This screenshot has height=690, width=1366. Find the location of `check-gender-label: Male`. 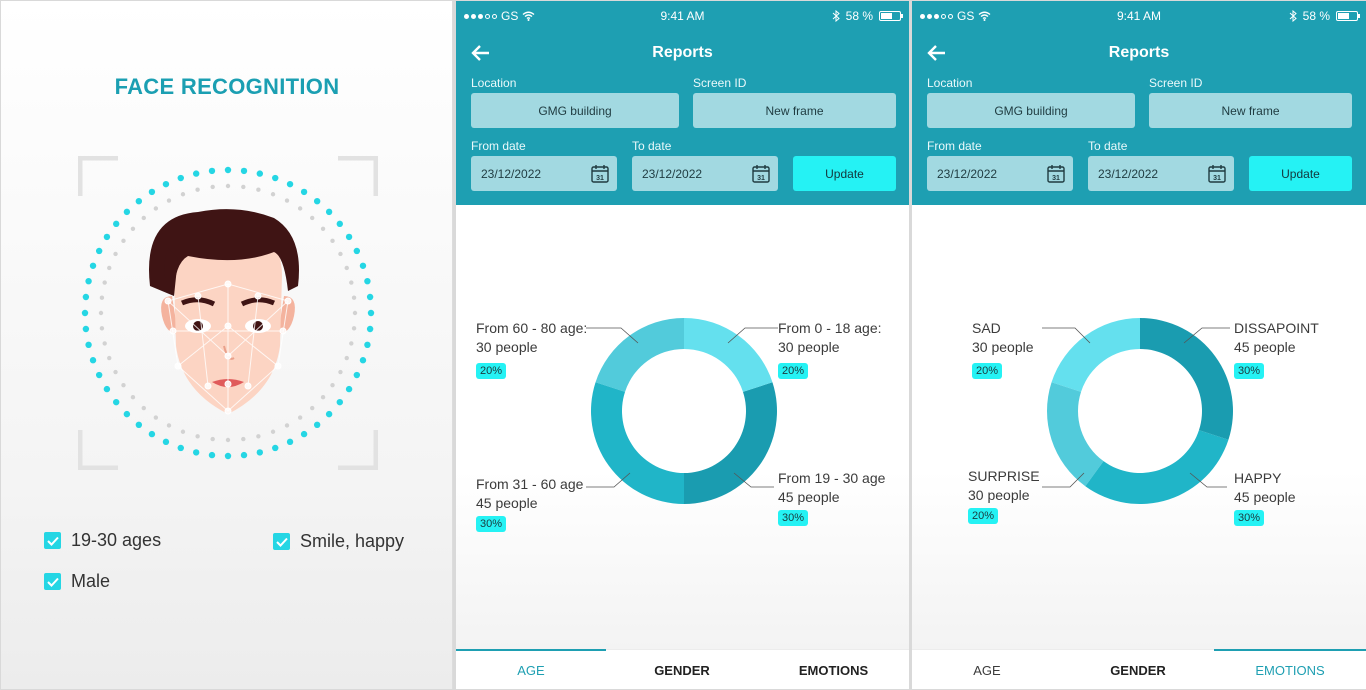

check-gender-label: Male is located at coordinates (91, 581).